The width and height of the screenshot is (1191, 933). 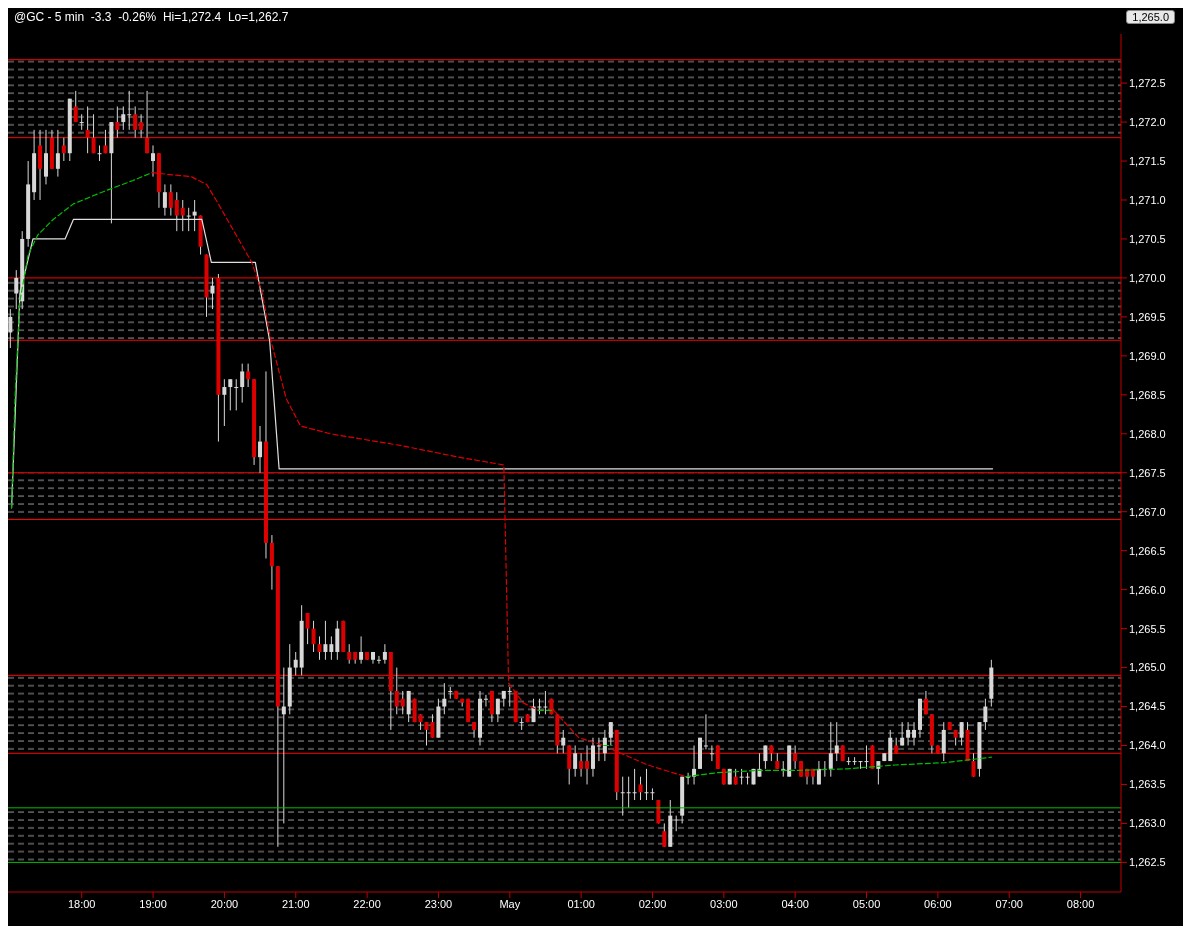 What do you see at coordinates (1147, 433) in the screenshot?
I see `y-tick-label: 1,268.0` at bounding box center [1147, 433].